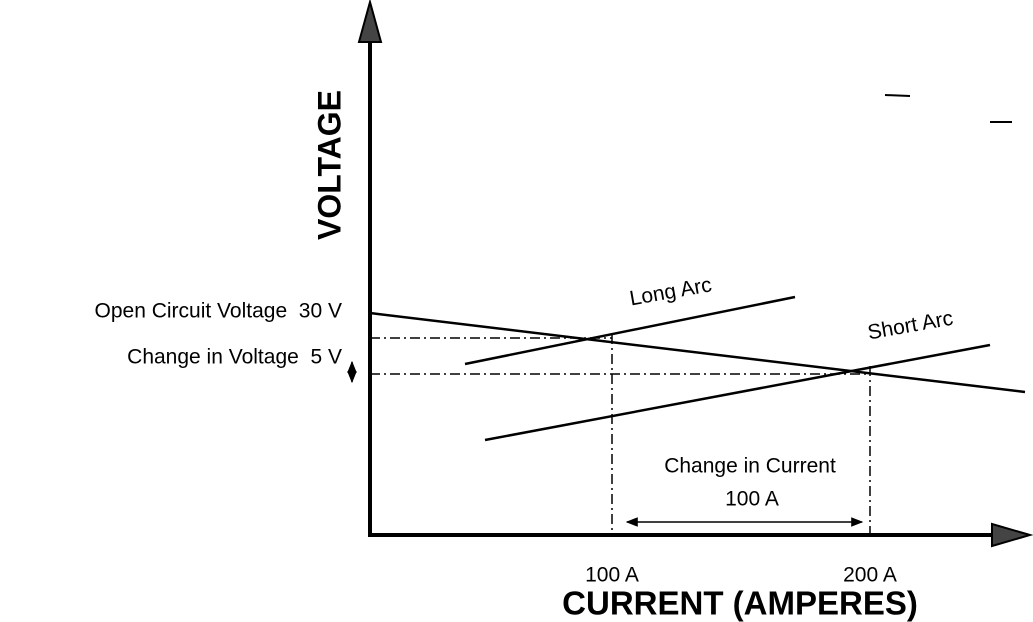 This screenshot has width=1033, height=622. What do you see at coordinates (1012, 535) in the screenshot?
I see `x-arrowhead` at bounding box center [1012, 535].